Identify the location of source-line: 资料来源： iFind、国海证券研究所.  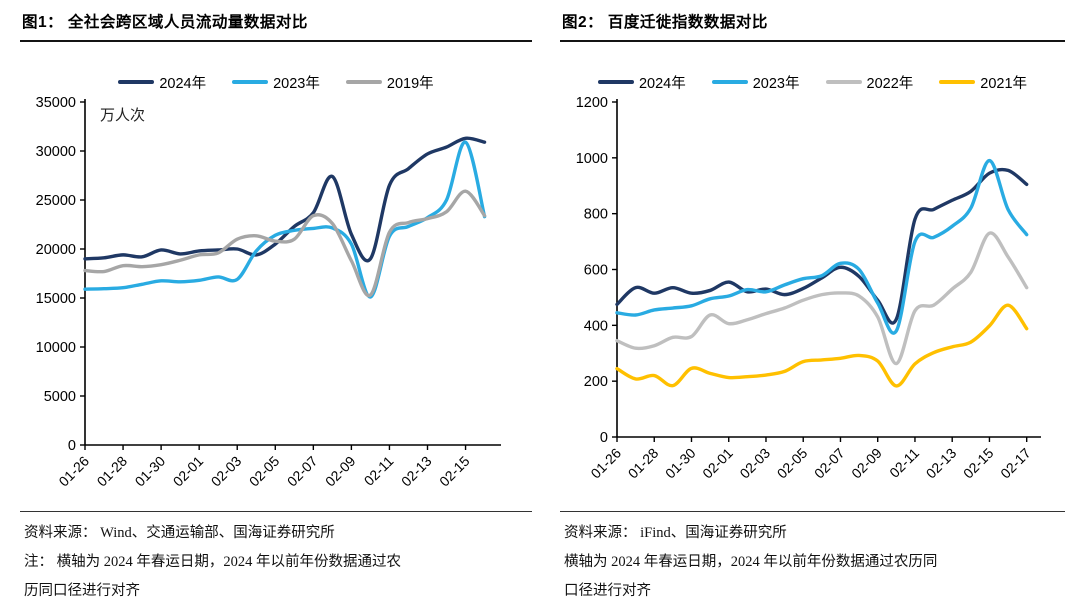
(675, 533).